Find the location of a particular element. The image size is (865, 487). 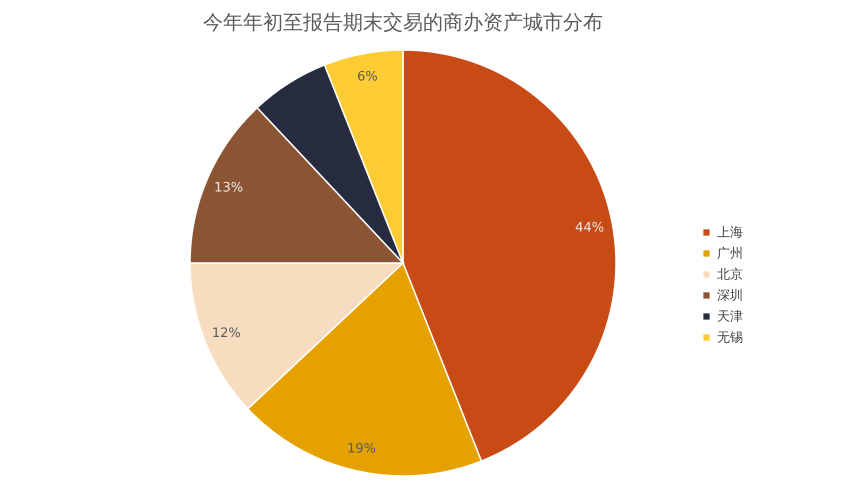

legend-label: 上海 is located at coordinates (730, 233).